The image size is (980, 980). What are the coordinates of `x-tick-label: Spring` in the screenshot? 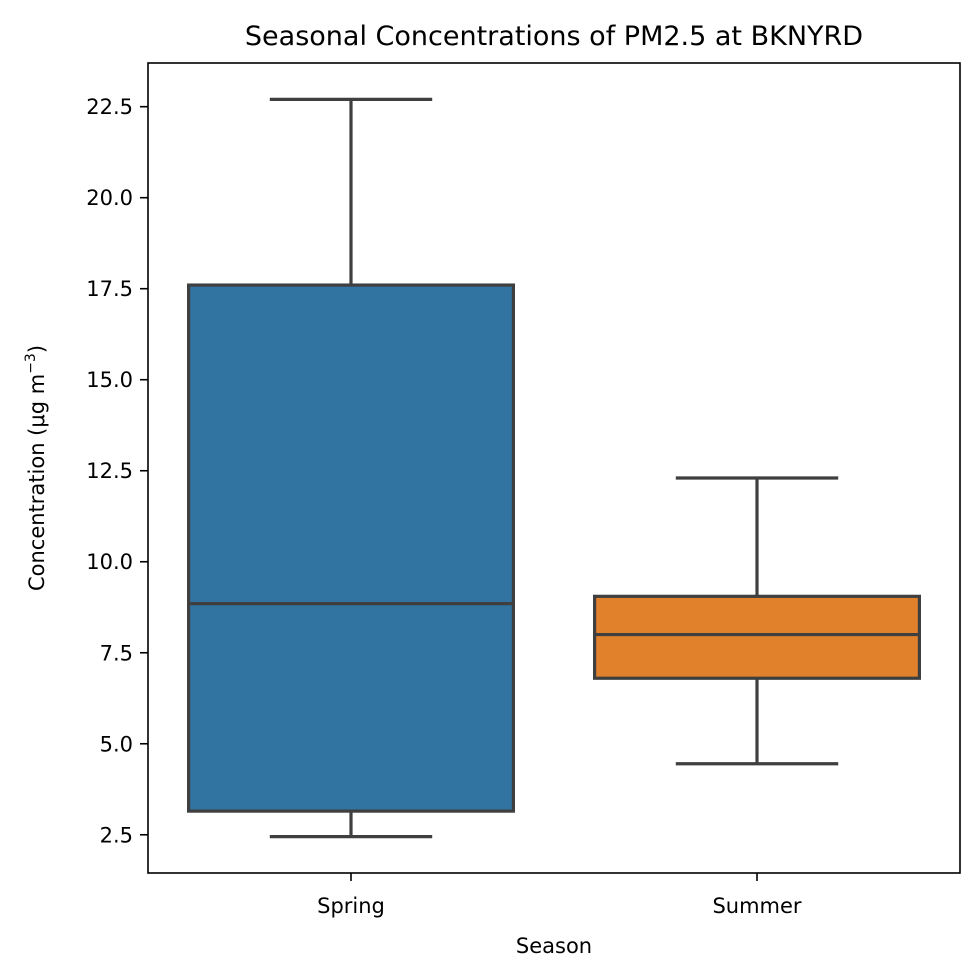 It's located at (351, 906).